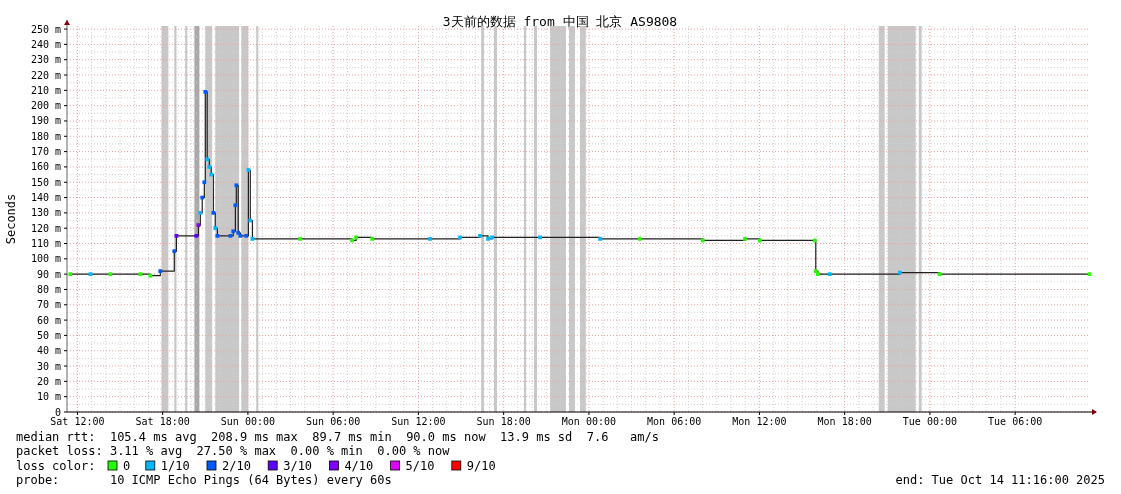 Image resolution: width=1121 pixels, height=494 pixels. I want to click on x-tick-label: Sun 12:00, so click(418, 421).